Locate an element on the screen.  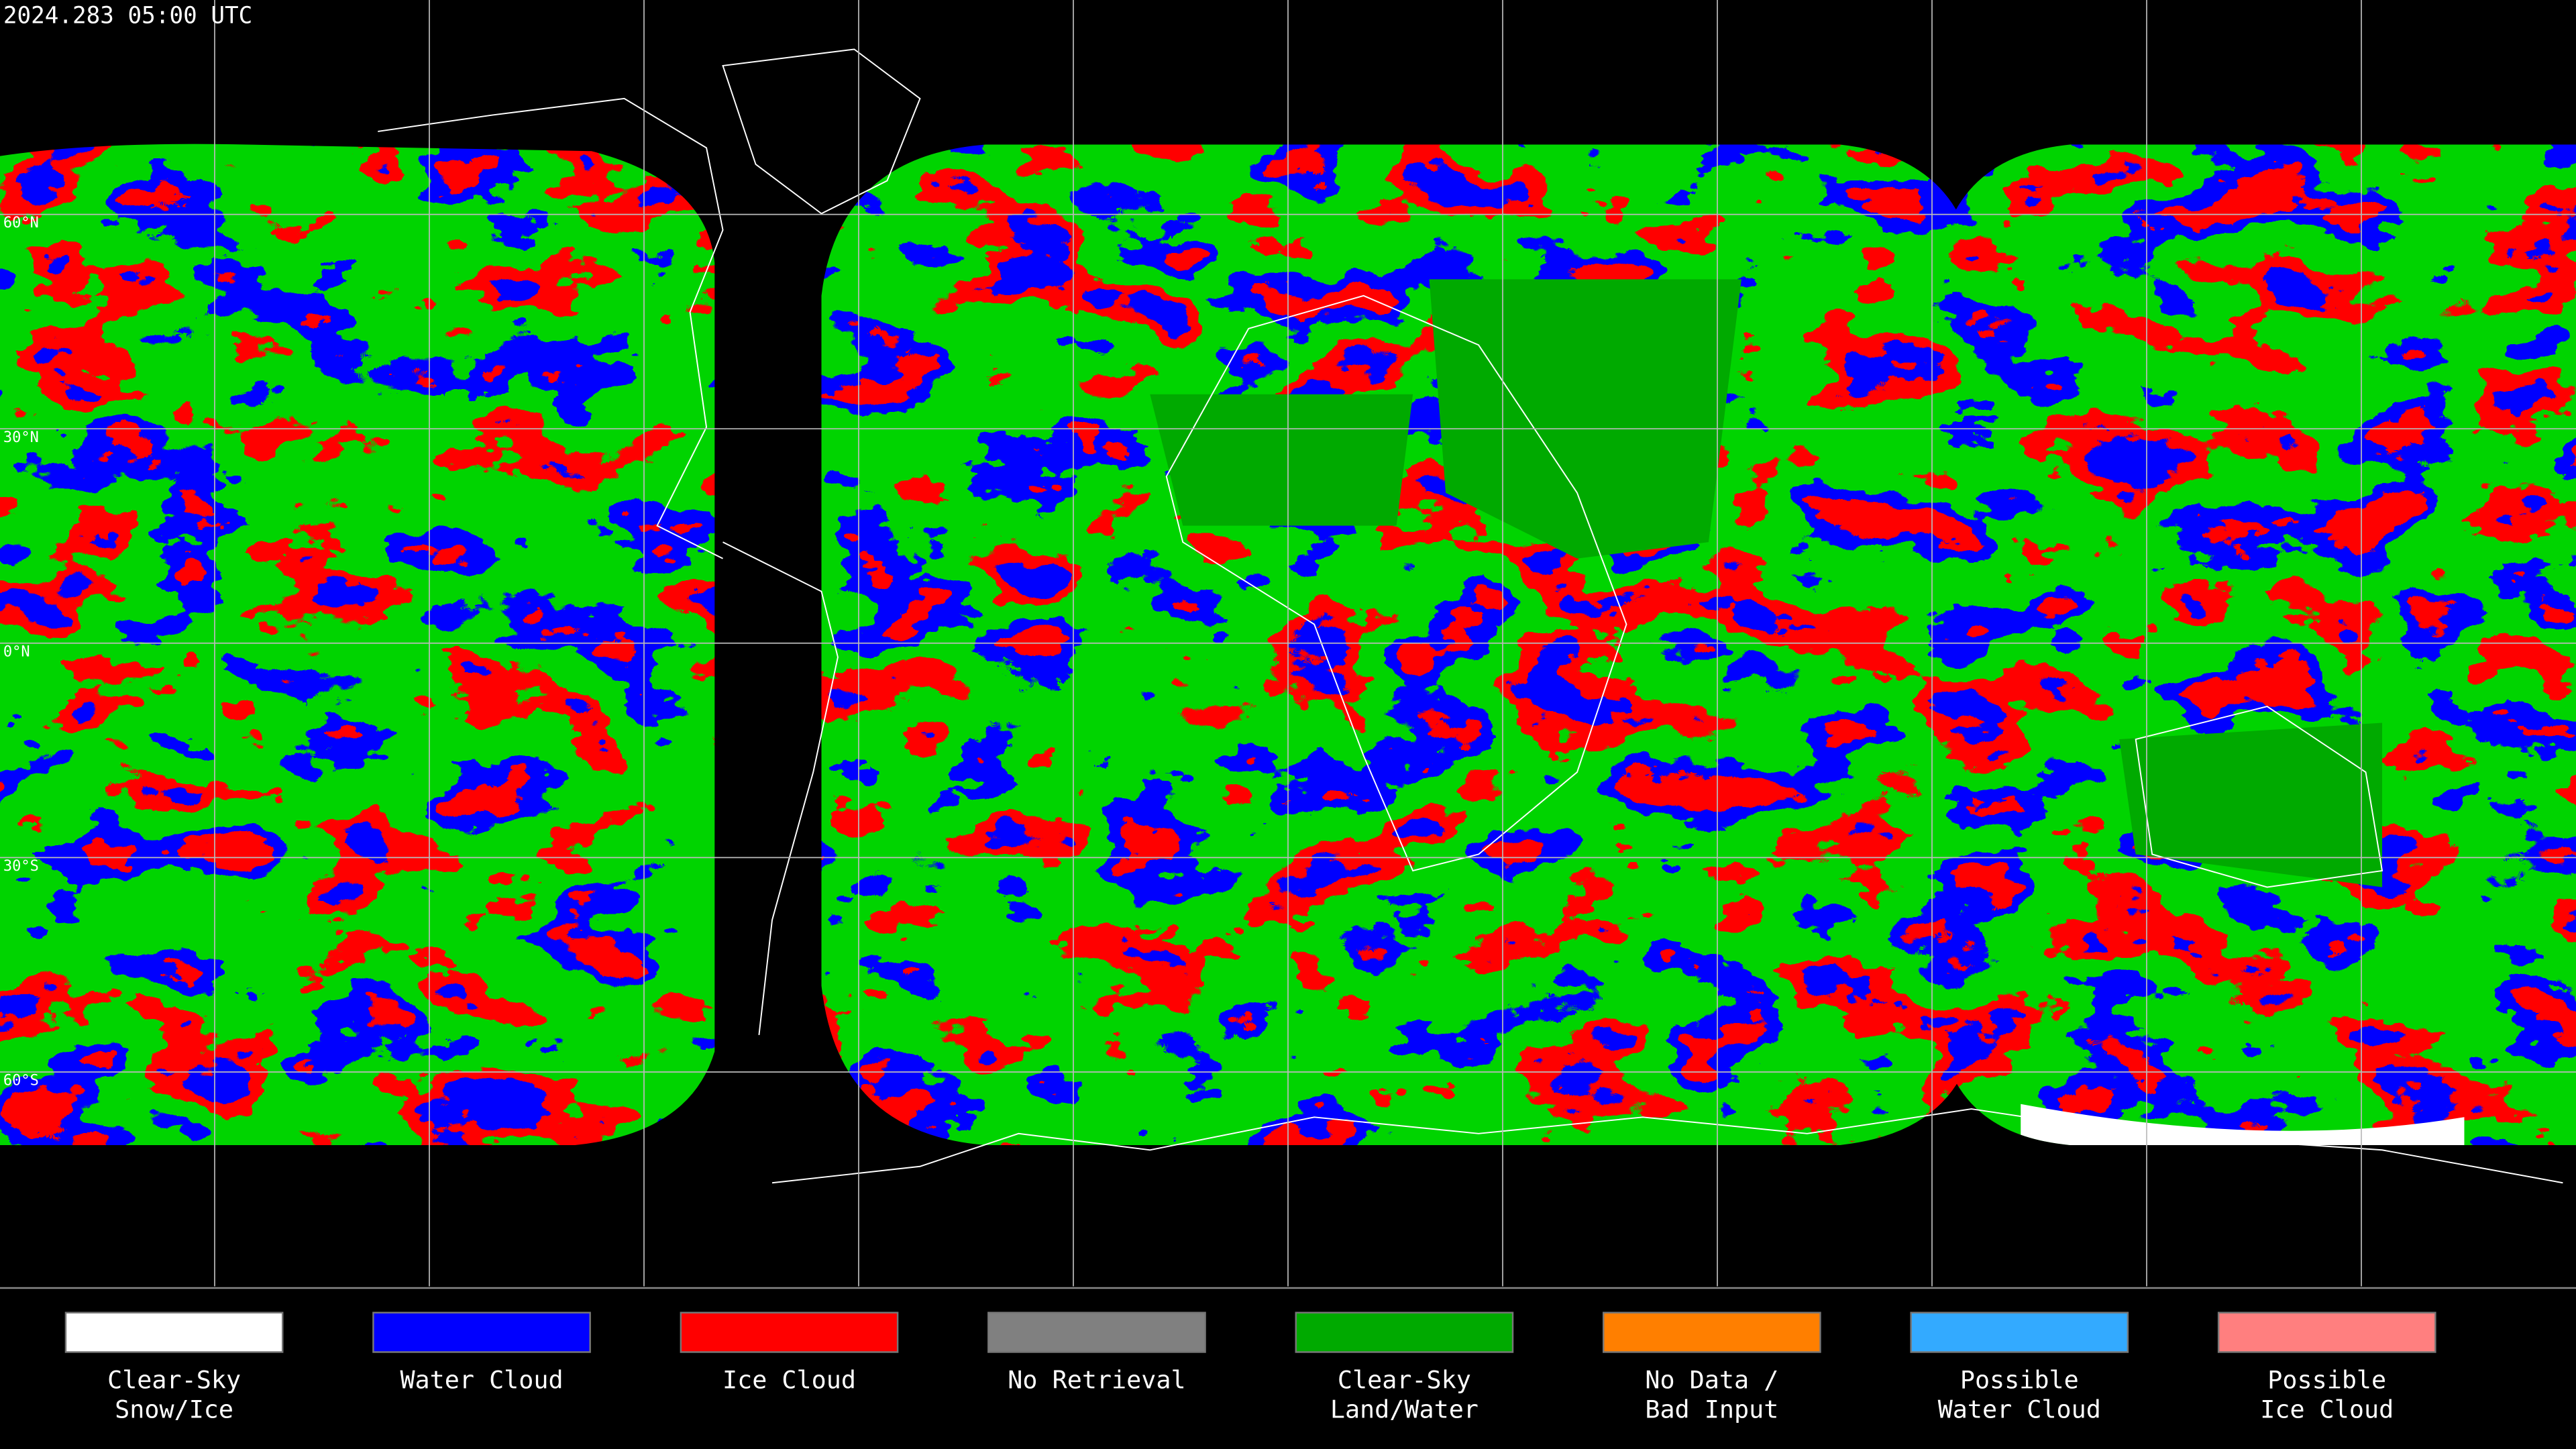
legend-label: Land/Water is located at coordinates (1404, 1409).